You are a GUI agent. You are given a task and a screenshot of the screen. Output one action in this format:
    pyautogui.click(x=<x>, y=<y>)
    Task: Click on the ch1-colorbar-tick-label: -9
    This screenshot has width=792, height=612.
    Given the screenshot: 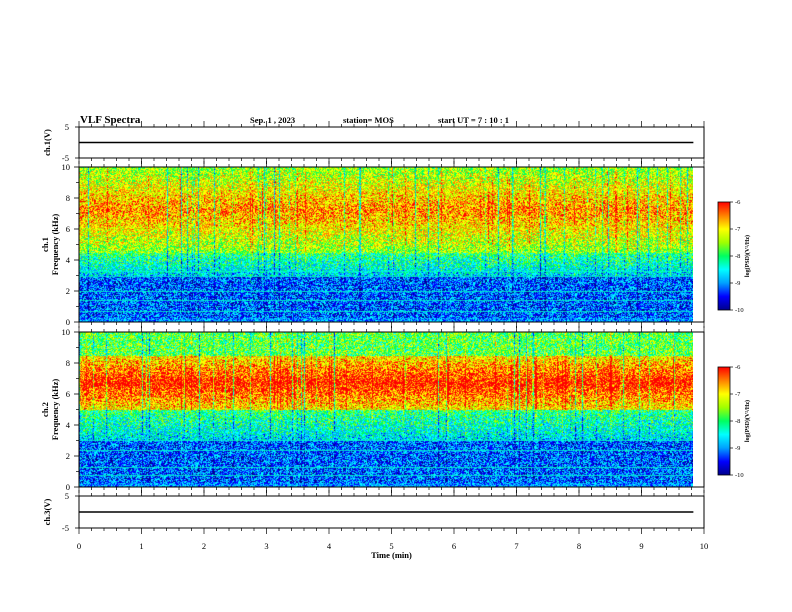 What is the action you would take?
    pyautogui.click(x=737, y=283)
    